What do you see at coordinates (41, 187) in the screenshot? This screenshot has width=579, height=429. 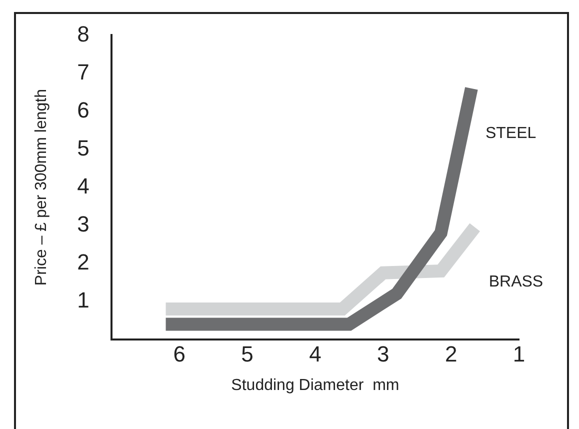 I see `y-axis-title: Price – £ per 300mm length` at bounding box center [41, 187].